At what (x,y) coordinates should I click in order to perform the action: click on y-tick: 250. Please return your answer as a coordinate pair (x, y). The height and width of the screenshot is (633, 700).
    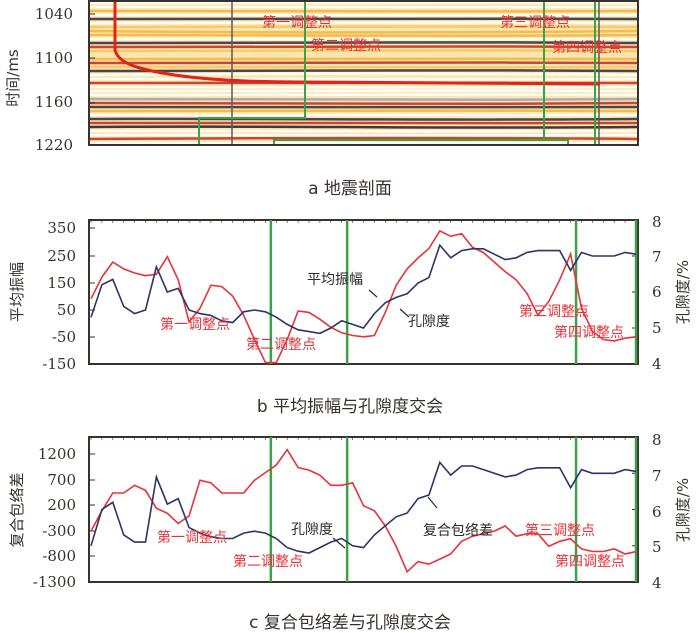
    Looking at the image, I should click on (61, 256).